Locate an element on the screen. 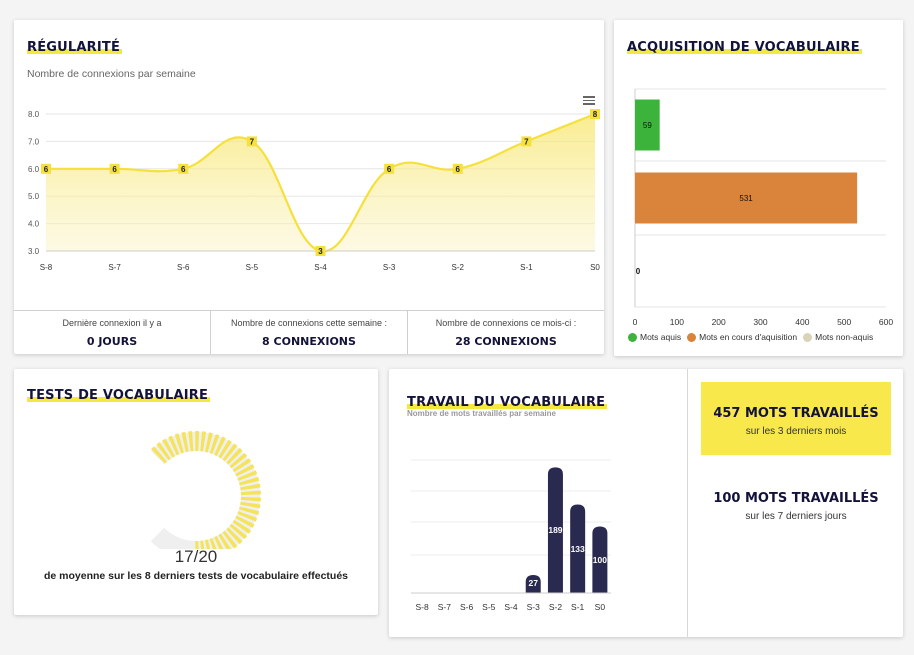  x-tick-label: 200 is located at coordinates (719, 322).